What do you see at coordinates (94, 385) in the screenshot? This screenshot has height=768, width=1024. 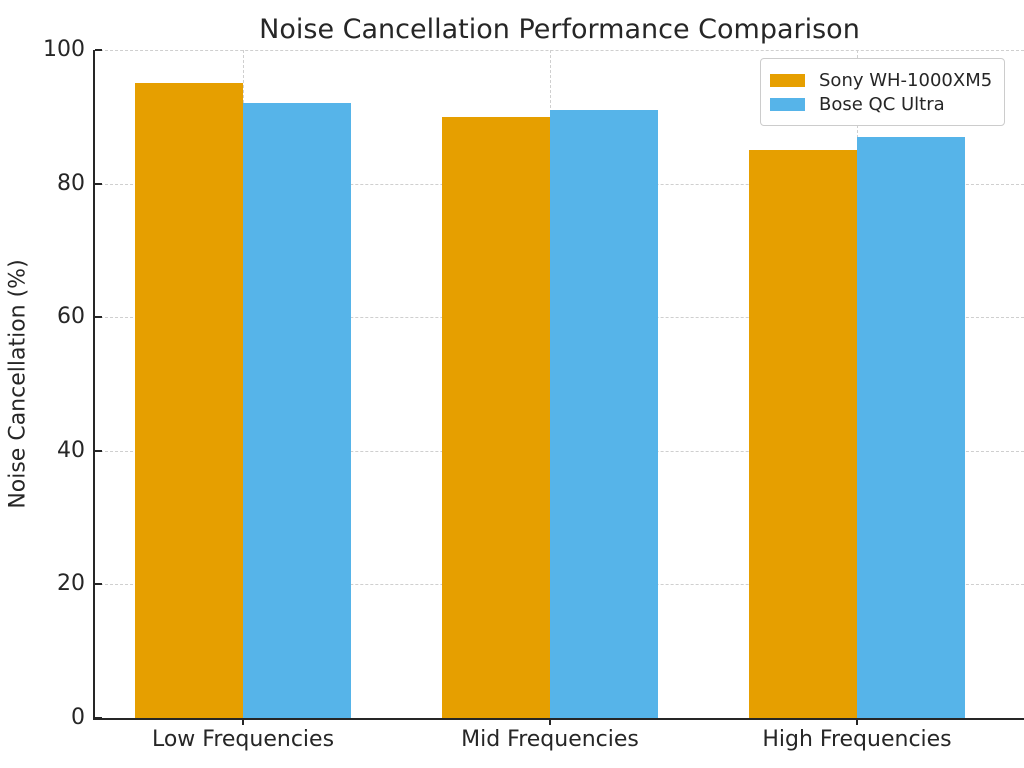 I see `y-axis-spine` at bounding box center [94, 385].